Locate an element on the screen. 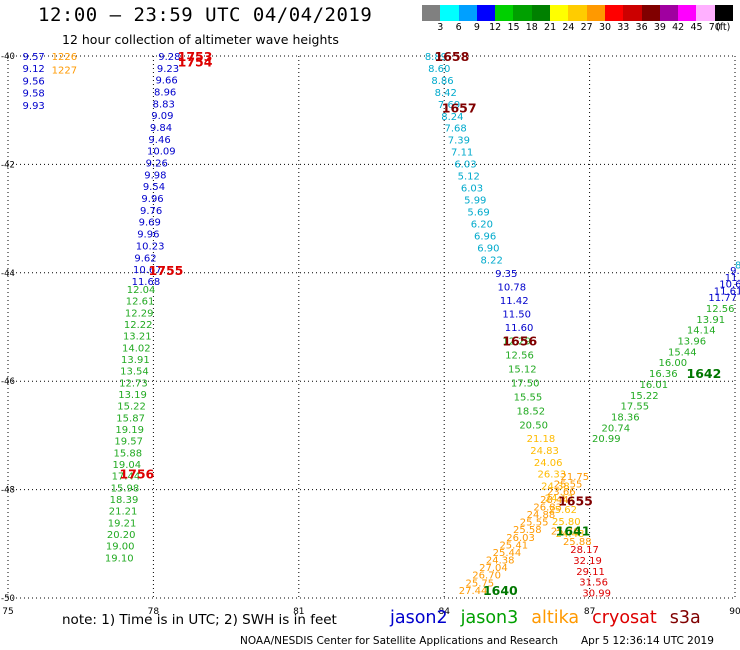  wave-height-label: 13.54 is located at coordinates (134, 372).